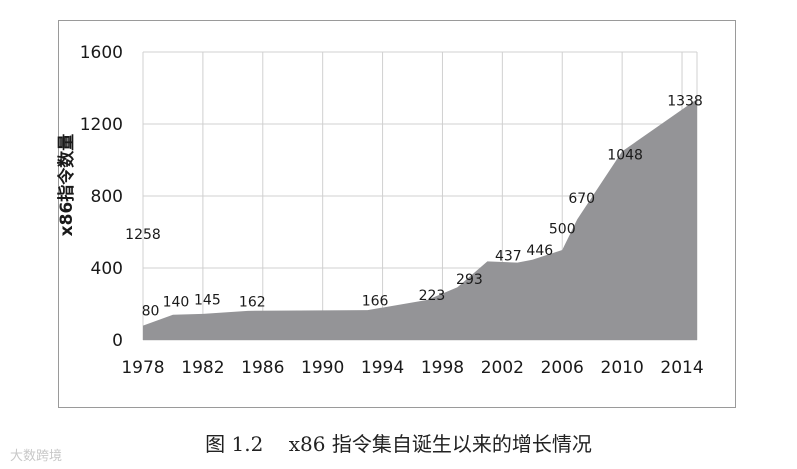  Describe the element at coordinates (625, 156) in the screenshot. I see `data-label: 1048` at that location.